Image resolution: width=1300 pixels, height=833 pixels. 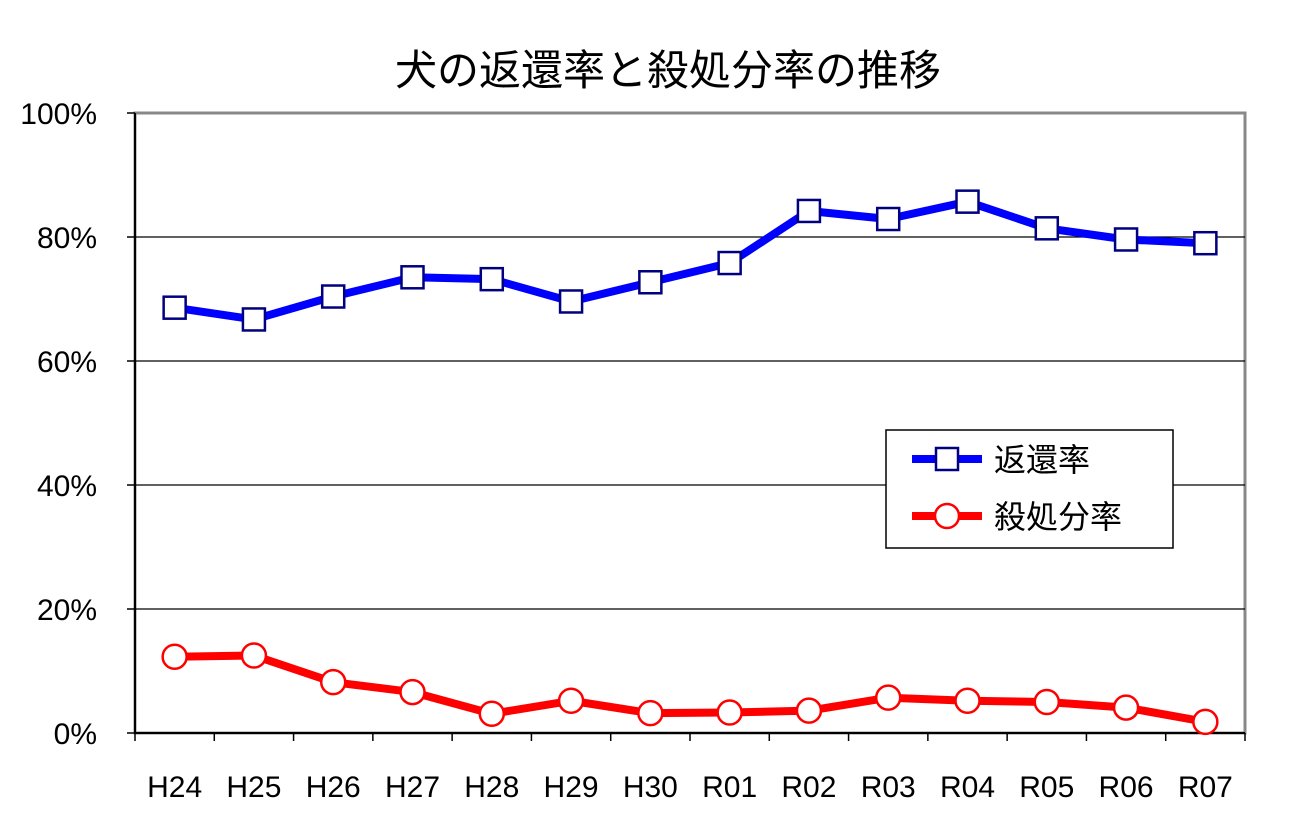 What do you see at coordinates (729, 787) in the screenshot?
I see `x-tick-label: R01` at bounding box center [729, 787].